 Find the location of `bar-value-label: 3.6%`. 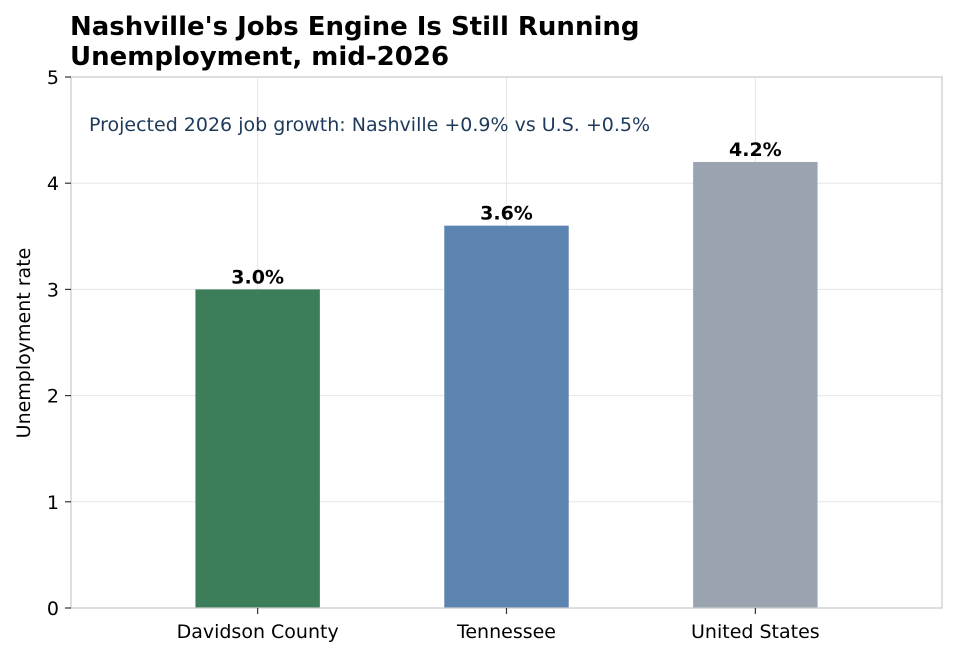

bar-value-label: 3.6% is located at coordinates (506, 214).